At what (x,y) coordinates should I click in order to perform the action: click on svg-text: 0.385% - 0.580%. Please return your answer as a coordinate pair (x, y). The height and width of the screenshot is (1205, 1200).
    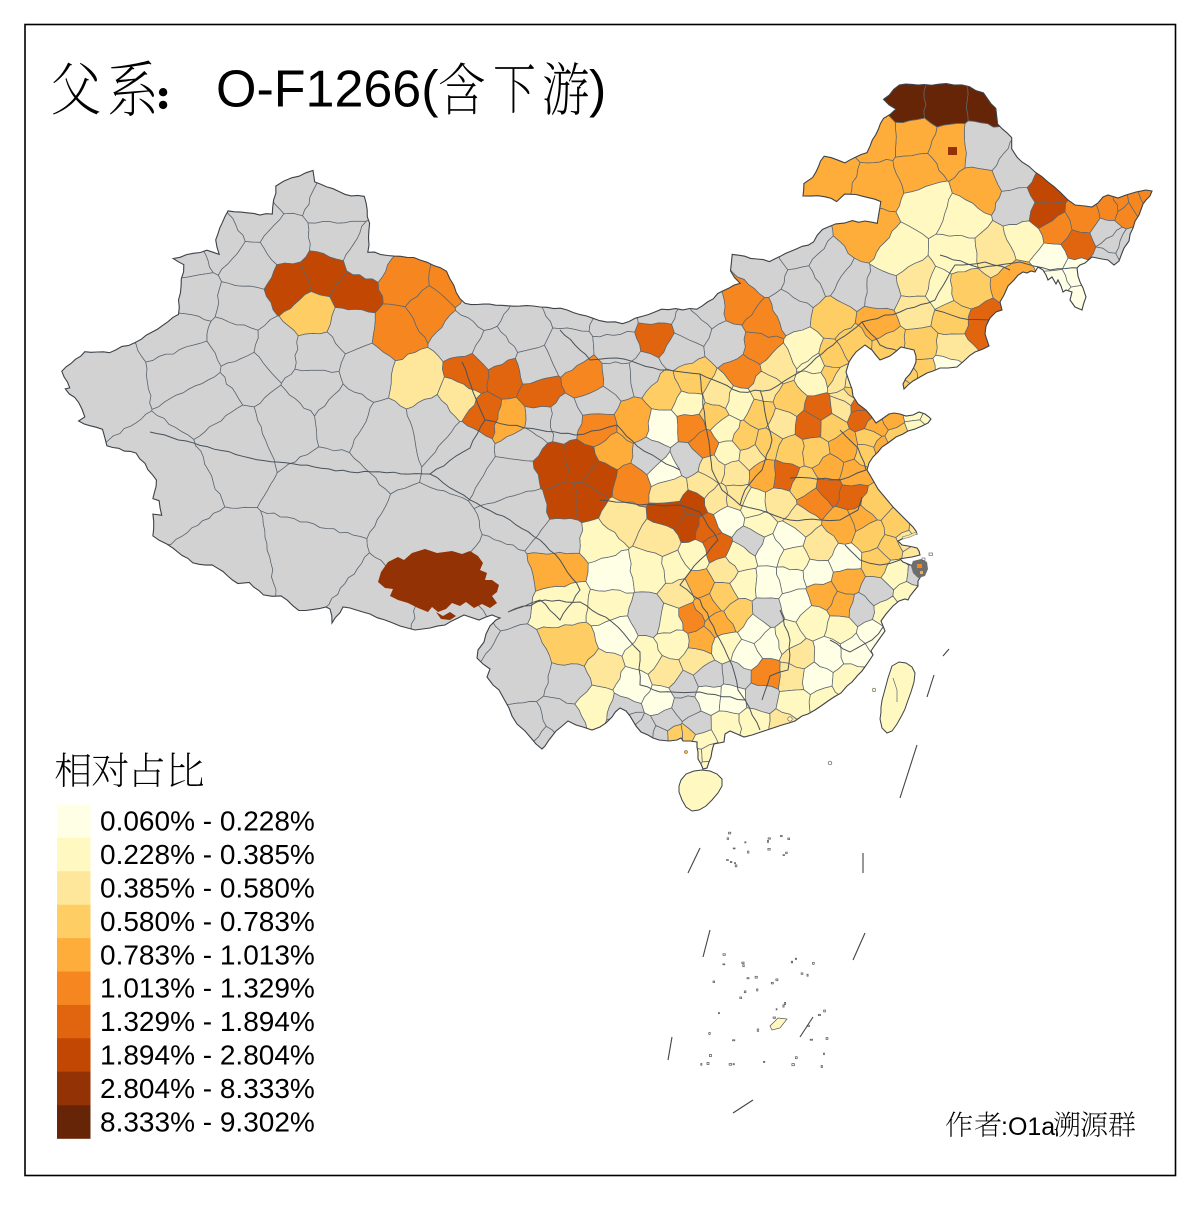
    Looking at the image, I should click on (207, 888).